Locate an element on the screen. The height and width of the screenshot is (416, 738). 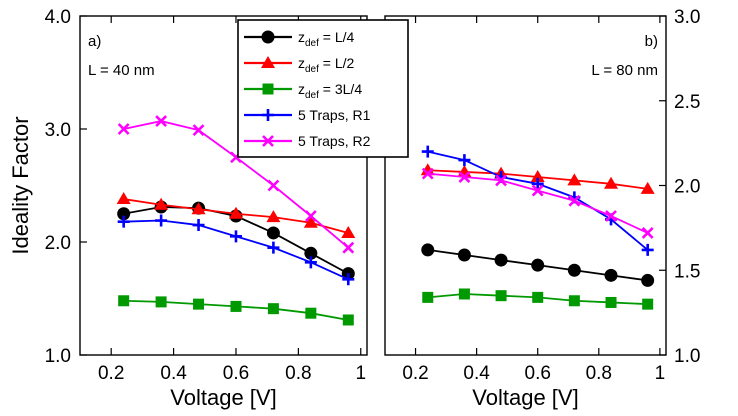
x-tick-label-a-2: 0.6 is located at coordinates (236, 373).